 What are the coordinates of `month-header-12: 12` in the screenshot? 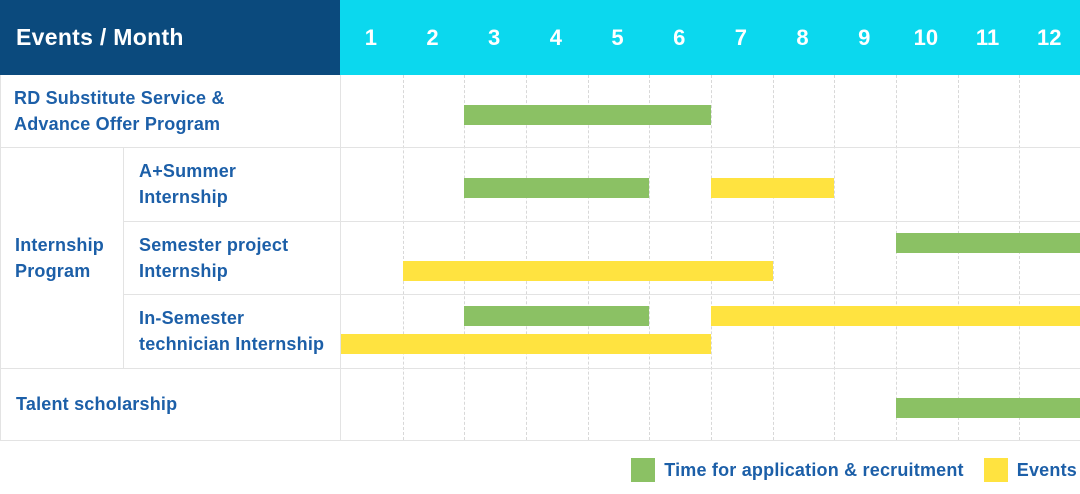 It's located at (1049, 37).